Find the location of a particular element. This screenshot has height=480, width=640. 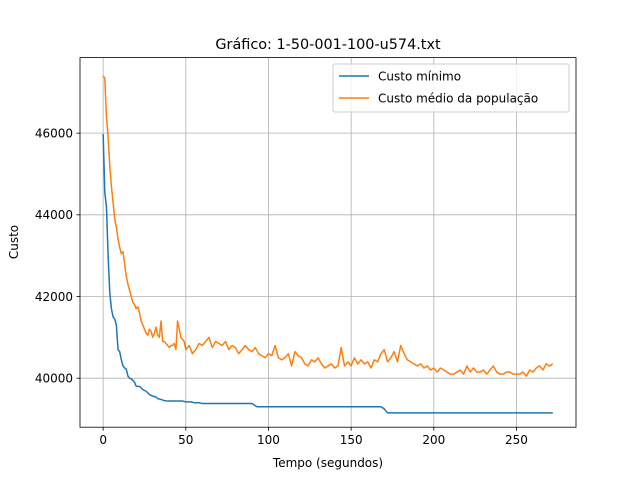

legend: Custo mínimo Custo médio da população is located at coordinates (451, 88).